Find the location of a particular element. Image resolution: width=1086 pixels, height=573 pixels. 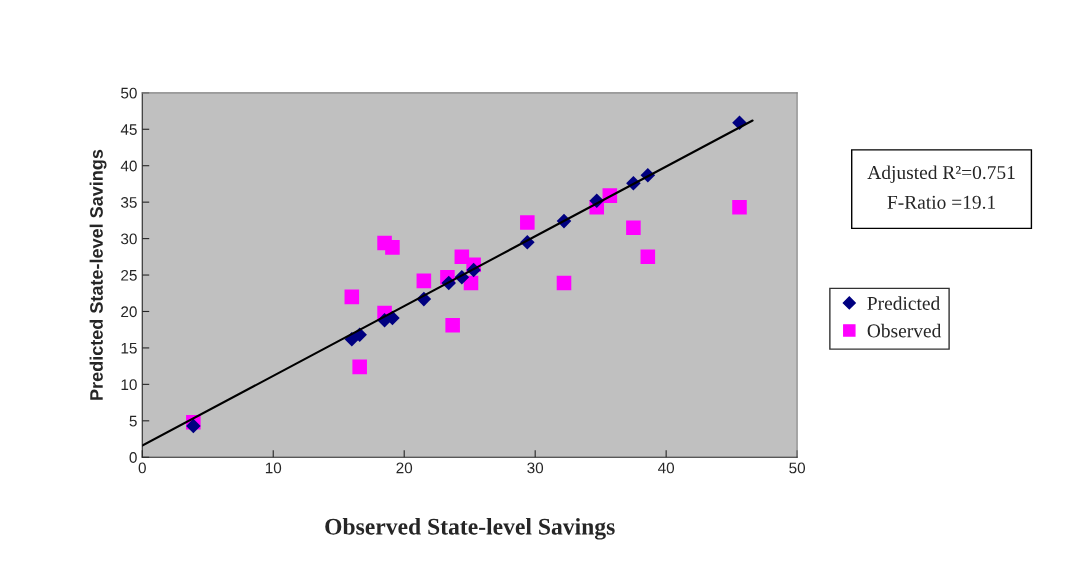

x-tick-label: 50 is located at coordinates (797, 468).